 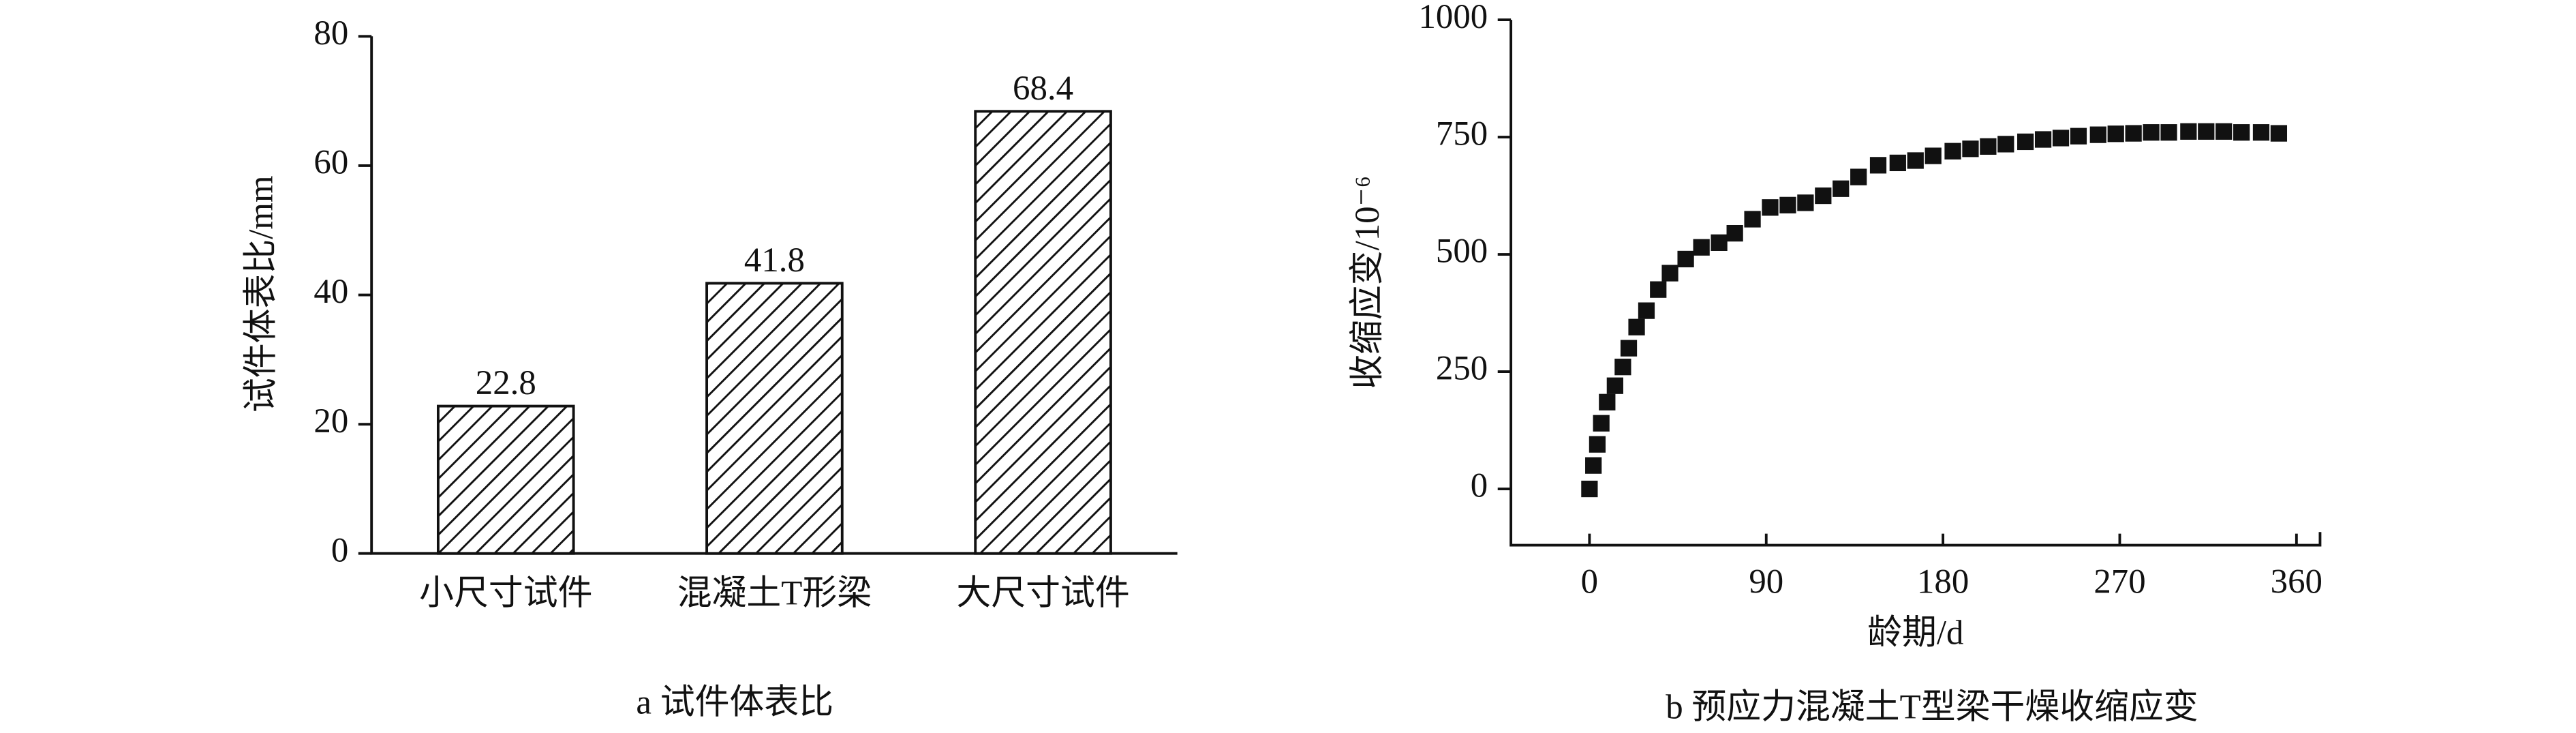 What do you see at coordinates (2119, 582) in the screenshot?
I see `x-tick-label: 270` at bounding box center [2119, 582].